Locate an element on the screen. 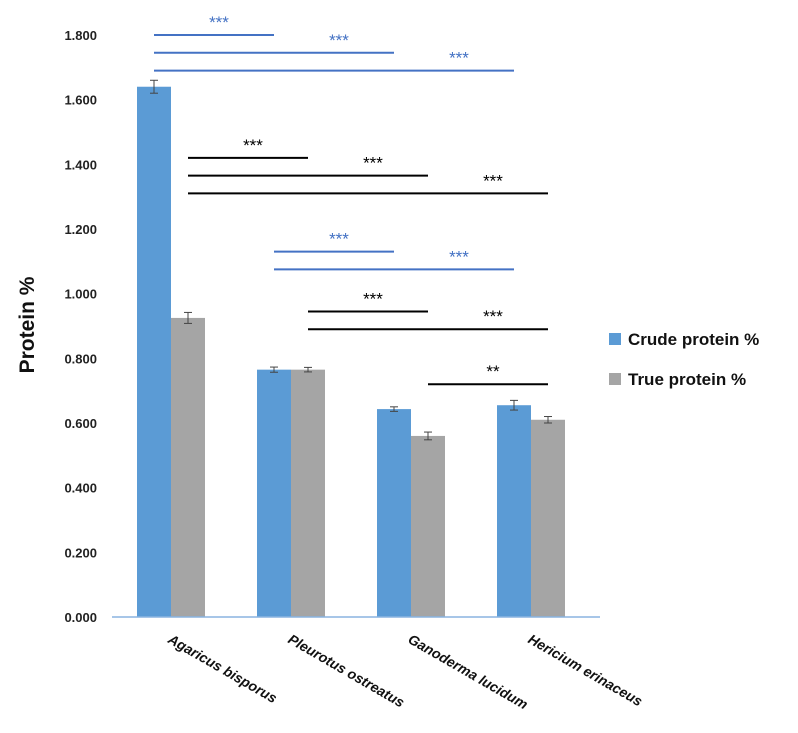 Image resolution: width=798 pixels, height=733 pixels. category-label: Hericium erinaceus is located at coordinates (586, 670).